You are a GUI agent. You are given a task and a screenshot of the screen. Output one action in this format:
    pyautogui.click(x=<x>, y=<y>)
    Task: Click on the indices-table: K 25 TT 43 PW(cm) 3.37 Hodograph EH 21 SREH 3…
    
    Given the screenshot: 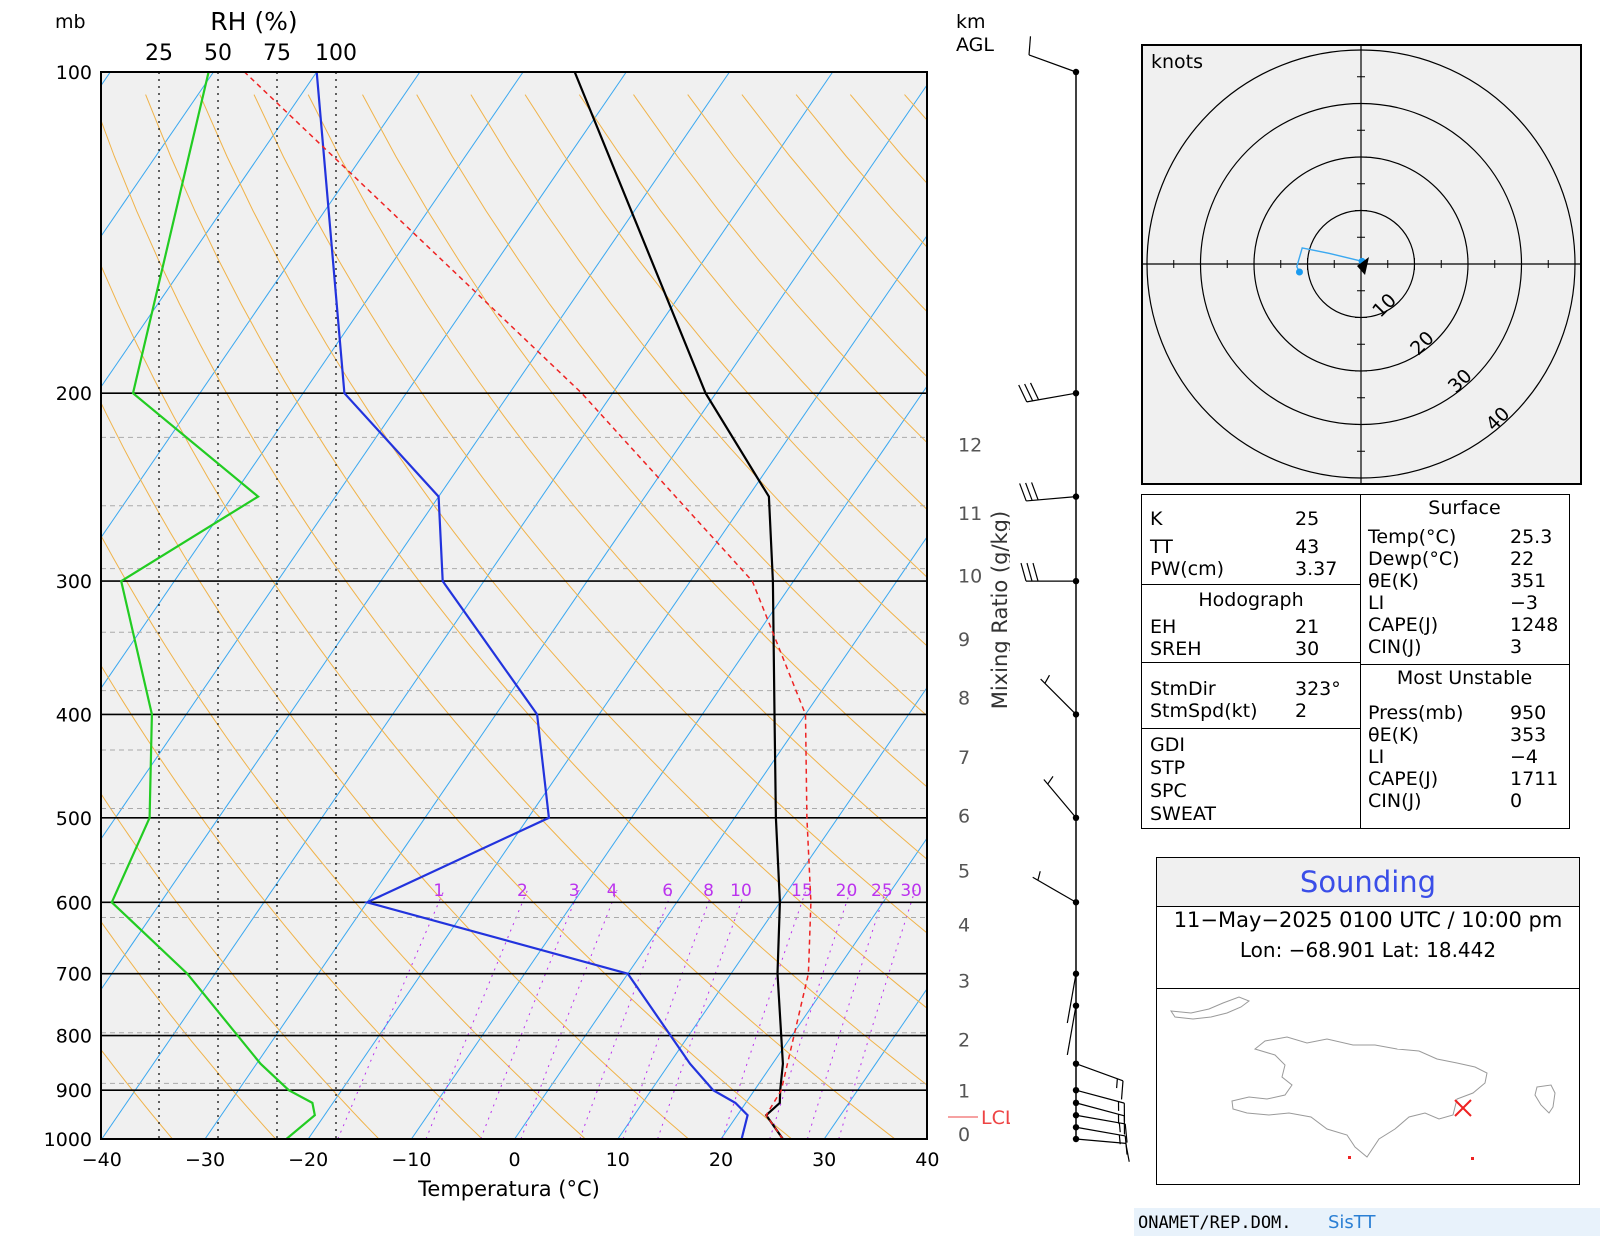 What is the action you would take?
    pyautogui.click(x=1355, y=661)
    